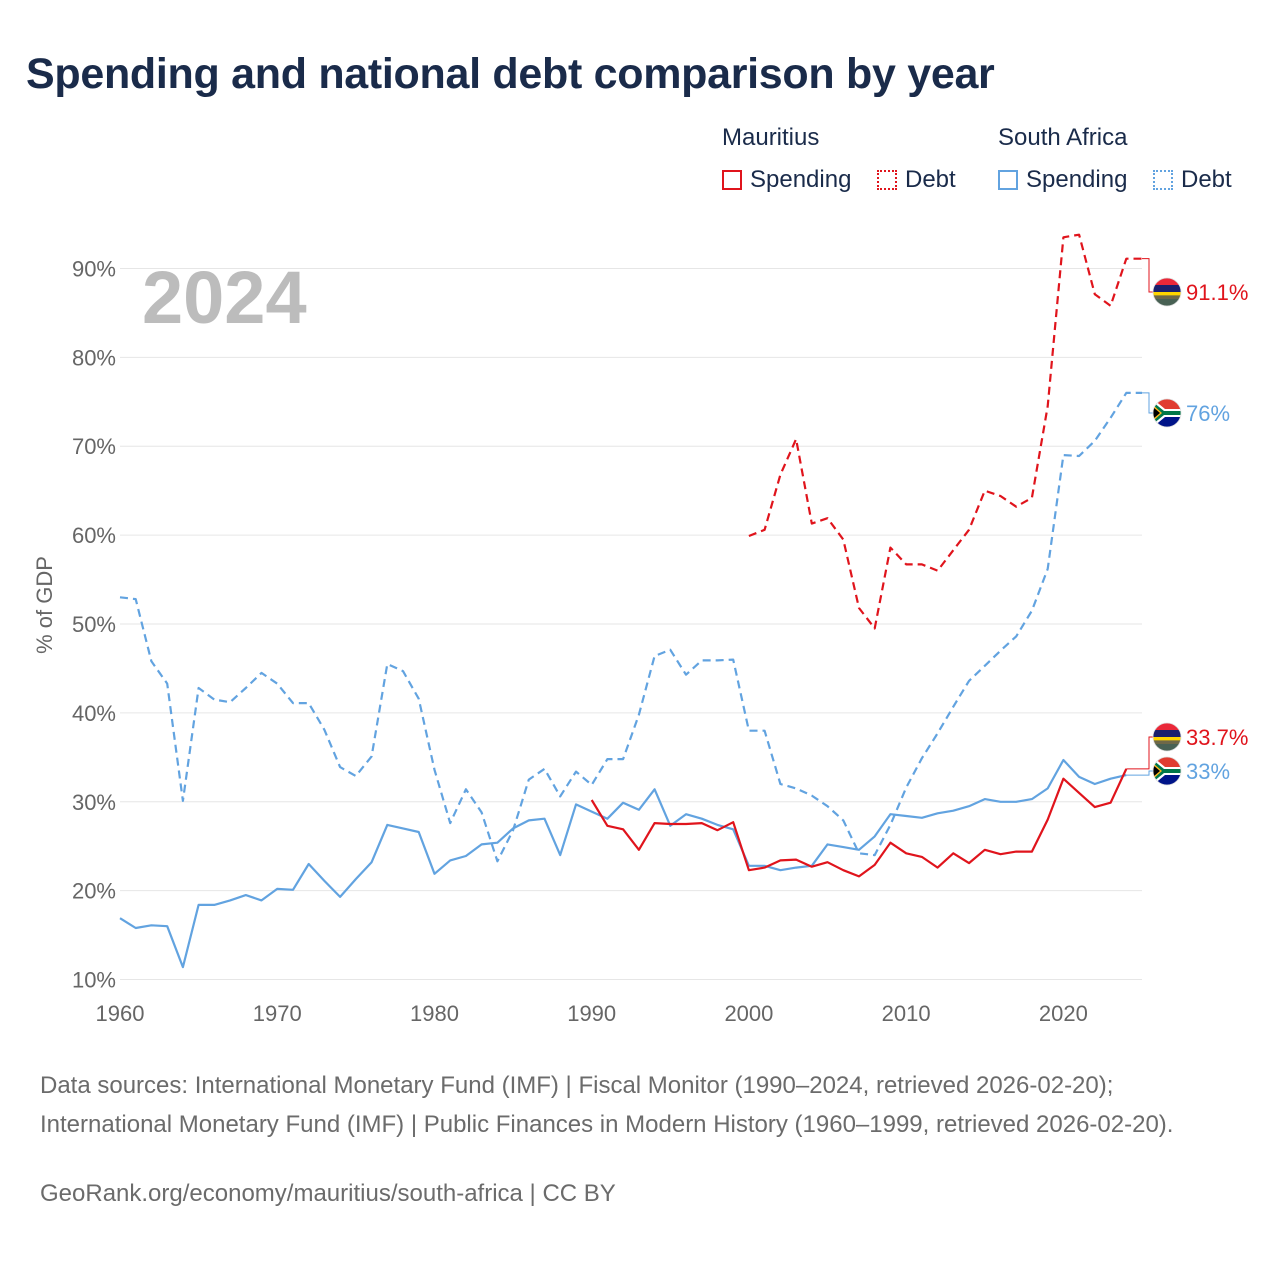 This screenshot has width=1280, height=1280. I want to click on series-line-sa-spending, so click(623, 863).